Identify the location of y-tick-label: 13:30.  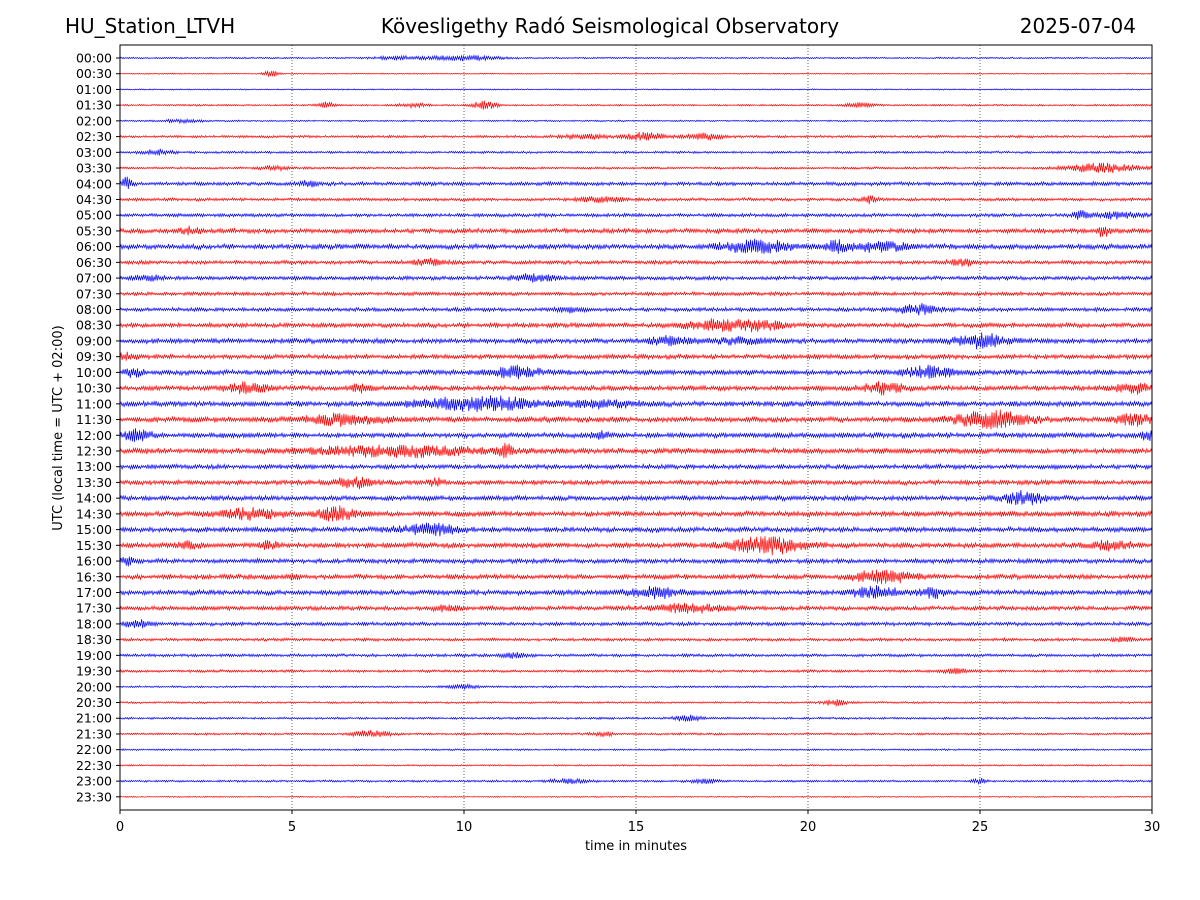
(94, 482).